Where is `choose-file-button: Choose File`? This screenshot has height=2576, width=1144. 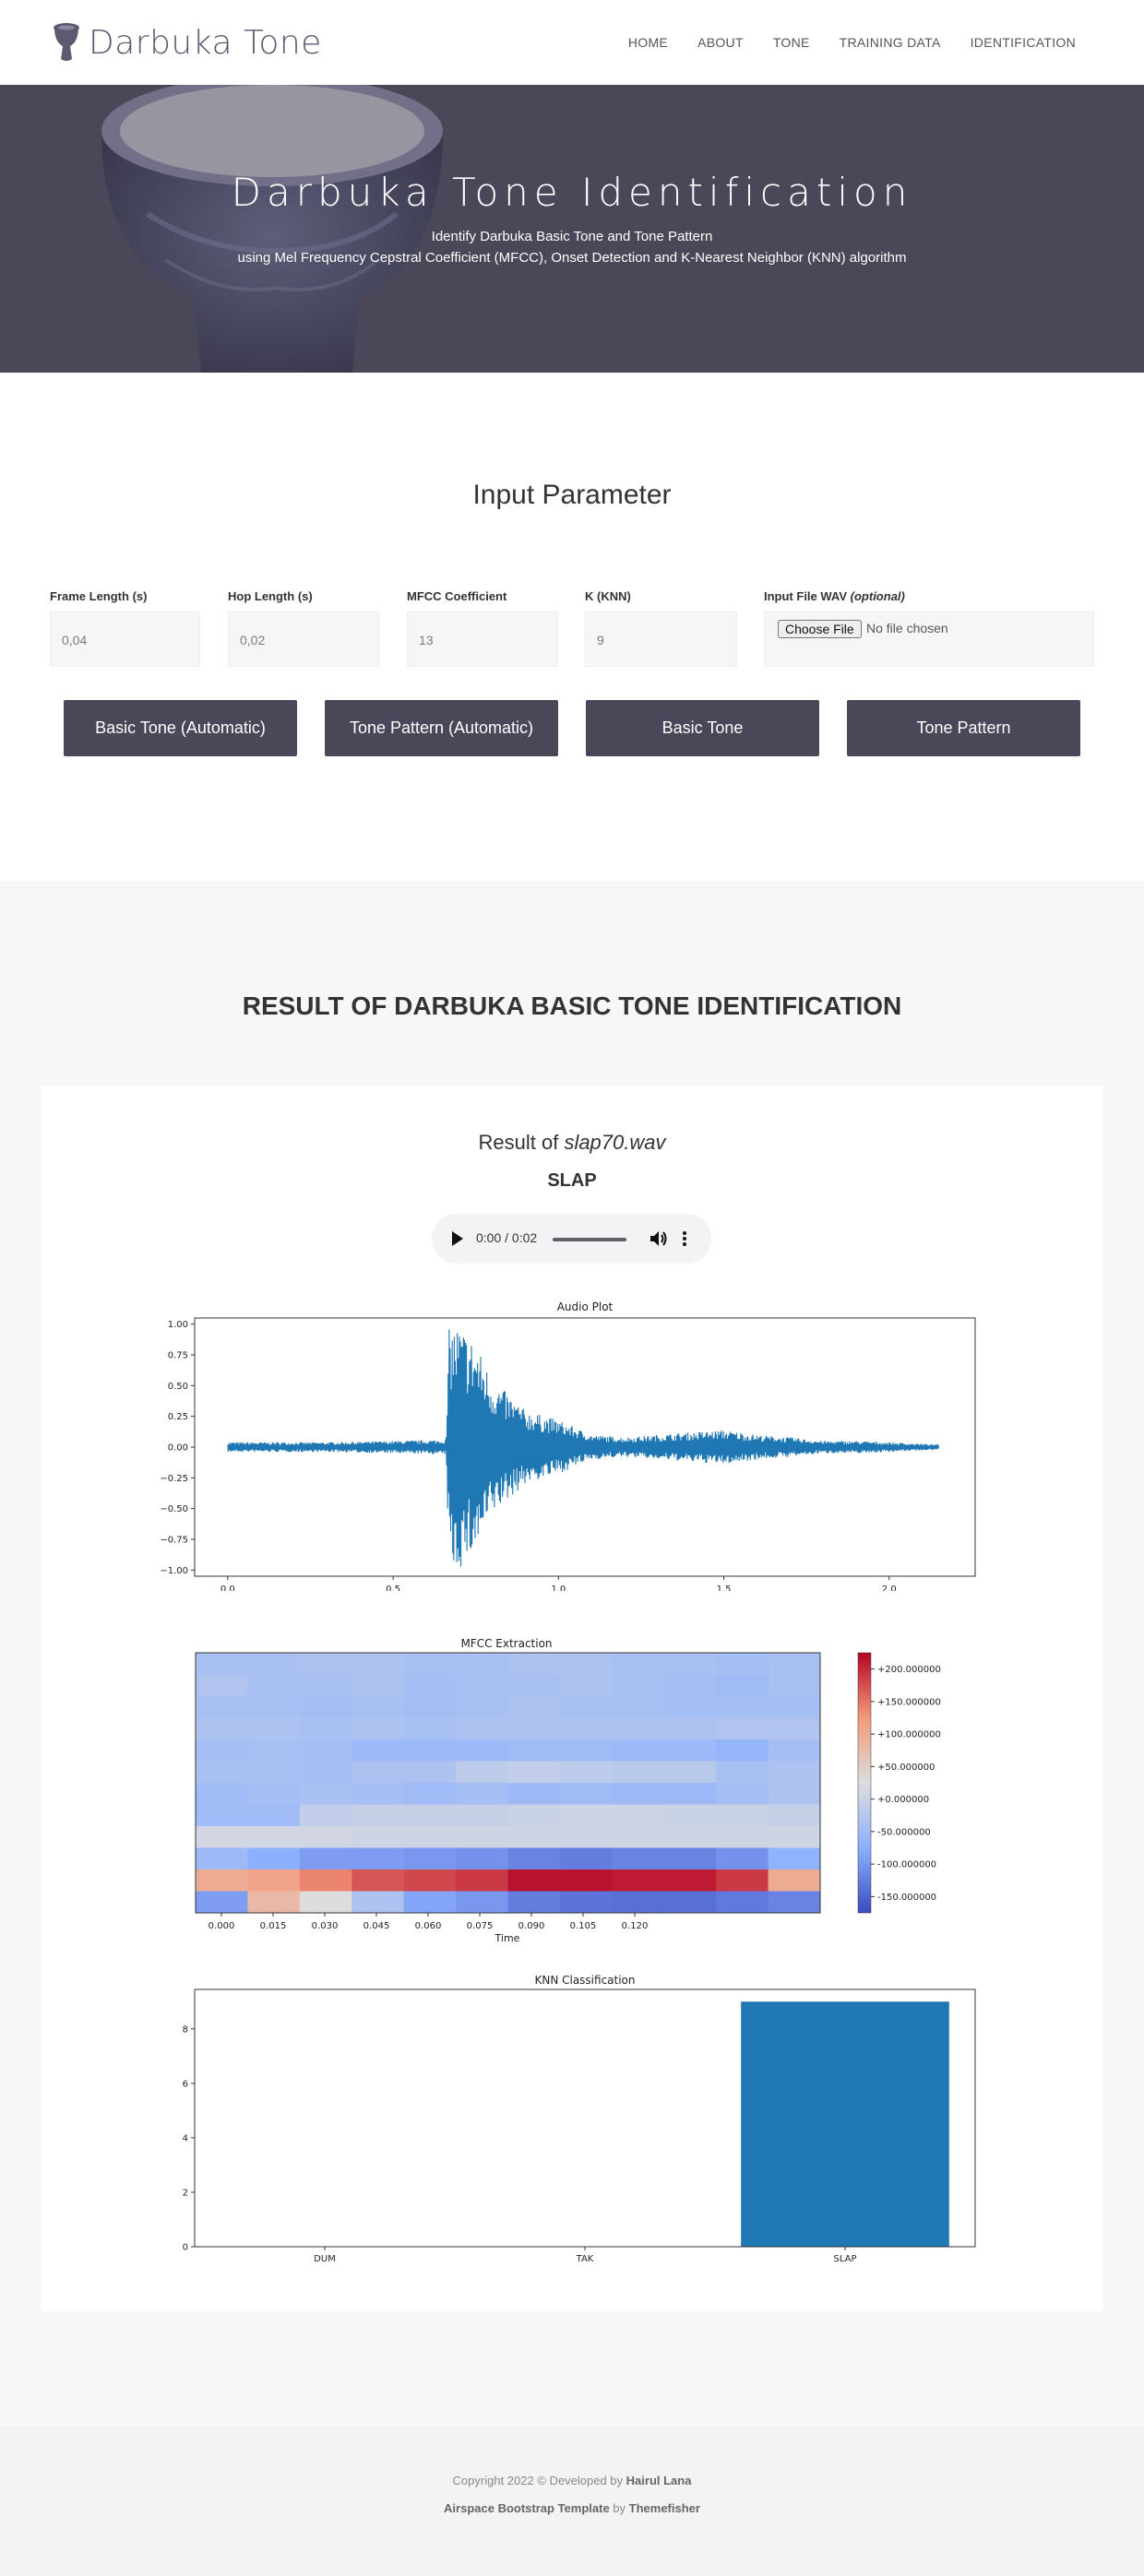
choose-file-button: Choose File is located at coordinates (820, 629).